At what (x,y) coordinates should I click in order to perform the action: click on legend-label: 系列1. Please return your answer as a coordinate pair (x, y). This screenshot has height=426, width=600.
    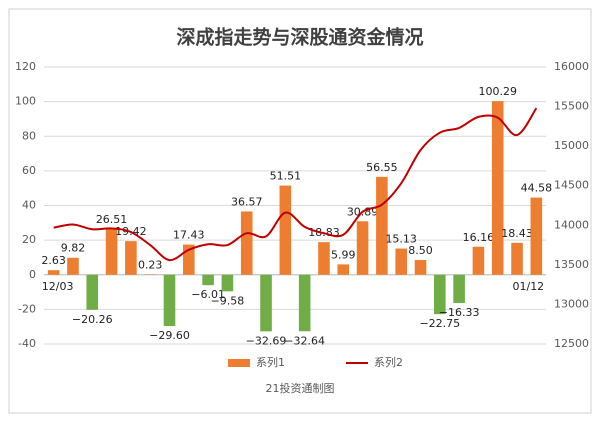
    Looking at the image, I should click on (270, 362).